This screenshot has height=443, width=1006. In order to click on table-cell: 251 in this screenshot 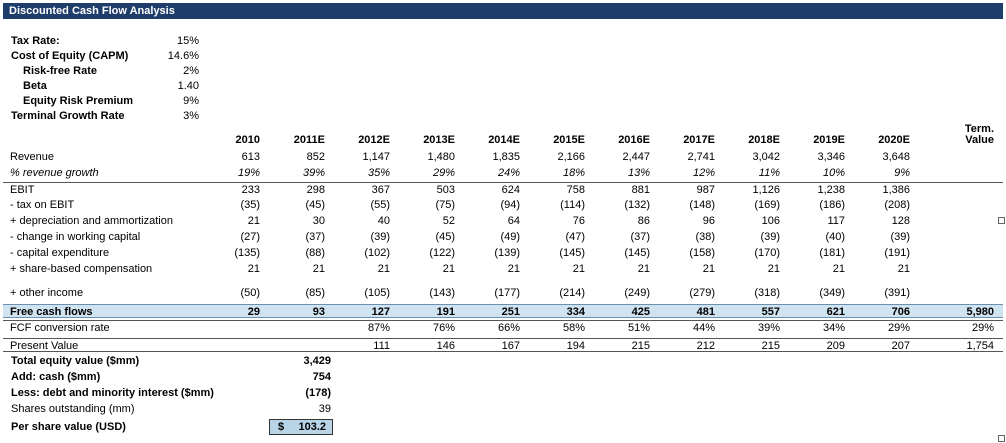, I will do `click(510, 312)`.